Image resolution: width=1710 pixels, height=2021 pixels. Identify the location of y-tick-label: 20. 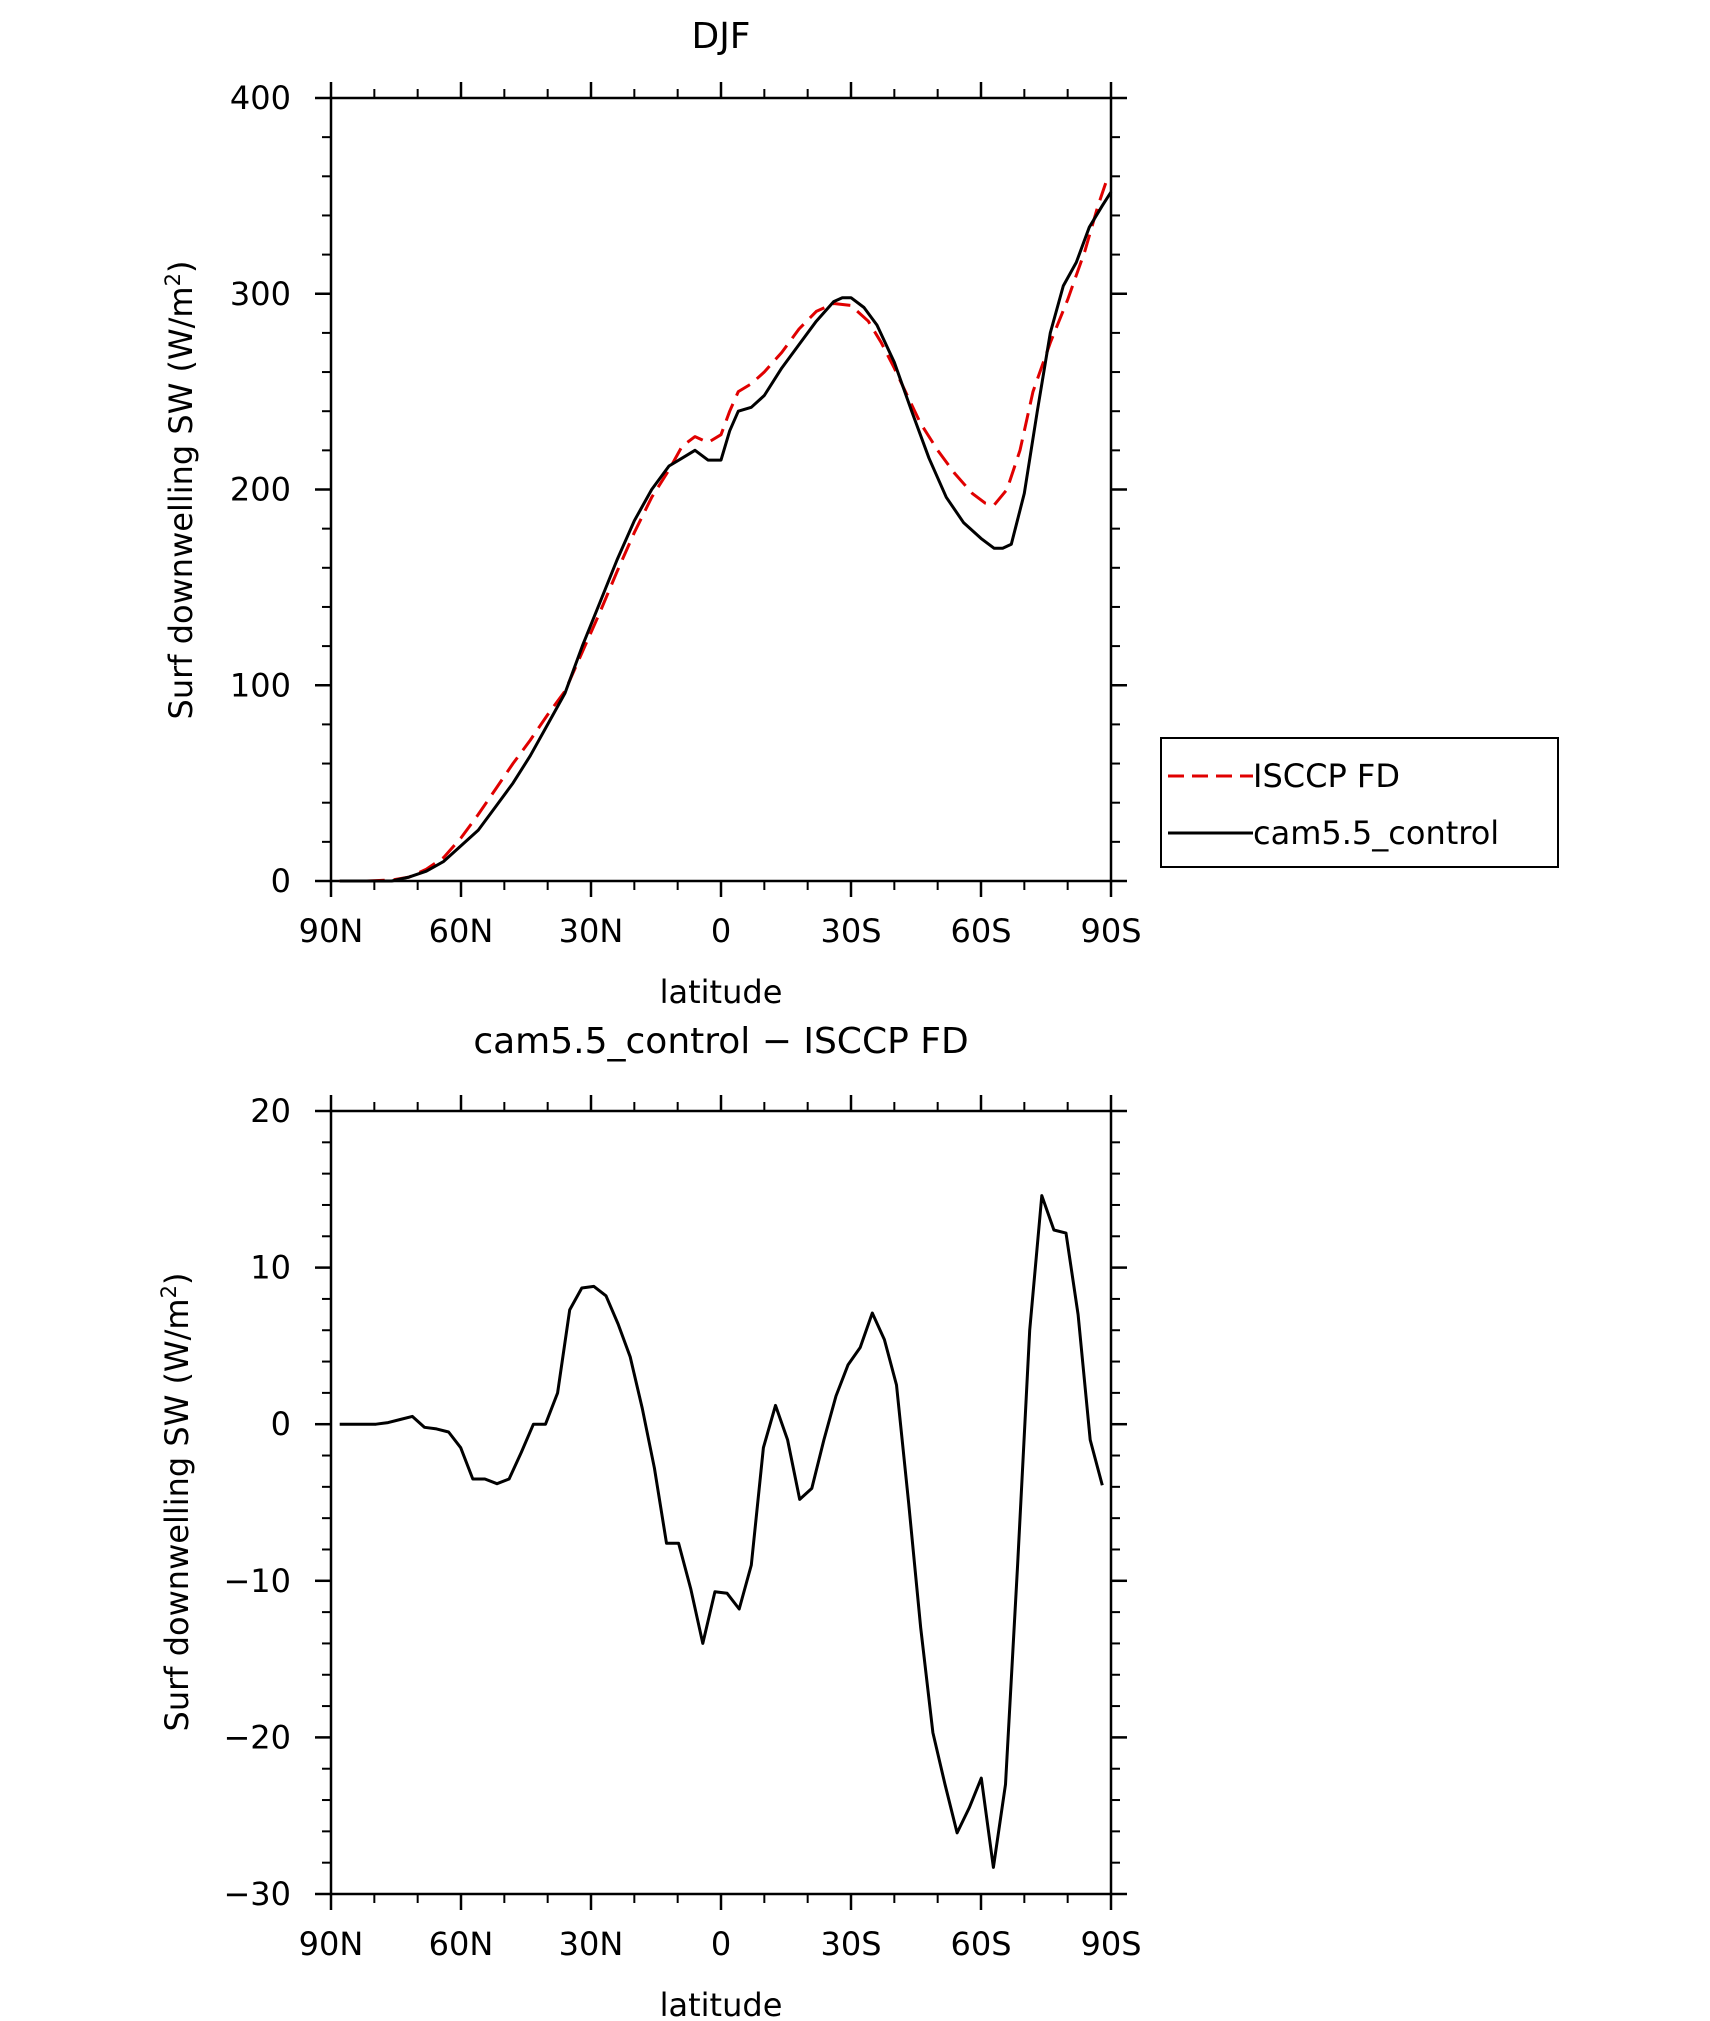
(270, 1111).